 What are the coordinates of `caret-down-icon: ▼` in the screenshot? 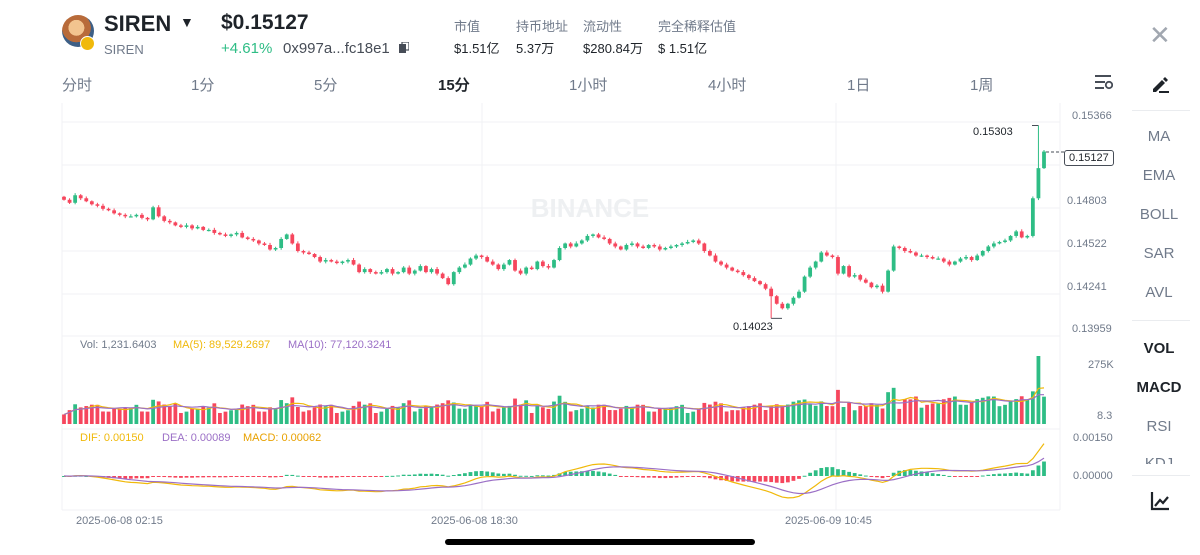 It's located at (187, 22).